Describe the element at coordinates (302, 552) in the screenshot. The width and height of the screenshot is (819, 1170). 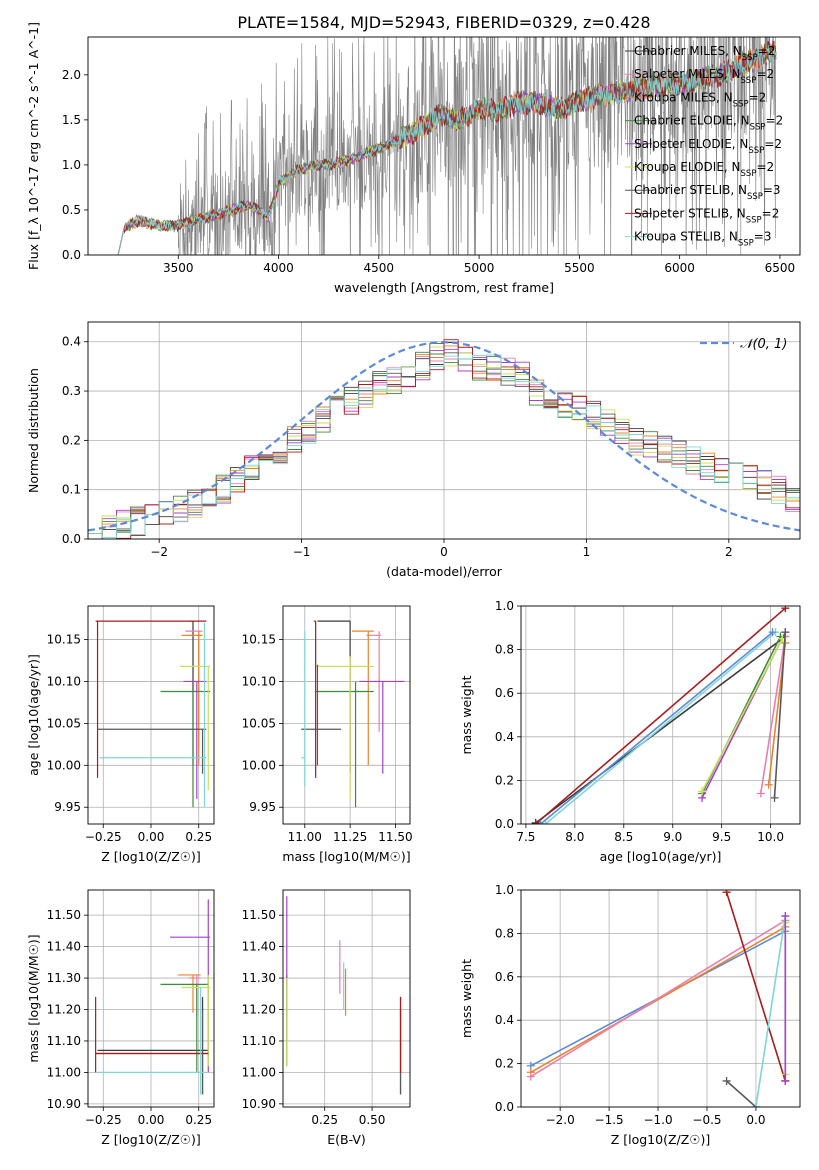
I see `x-tick-label: −1` at that location.